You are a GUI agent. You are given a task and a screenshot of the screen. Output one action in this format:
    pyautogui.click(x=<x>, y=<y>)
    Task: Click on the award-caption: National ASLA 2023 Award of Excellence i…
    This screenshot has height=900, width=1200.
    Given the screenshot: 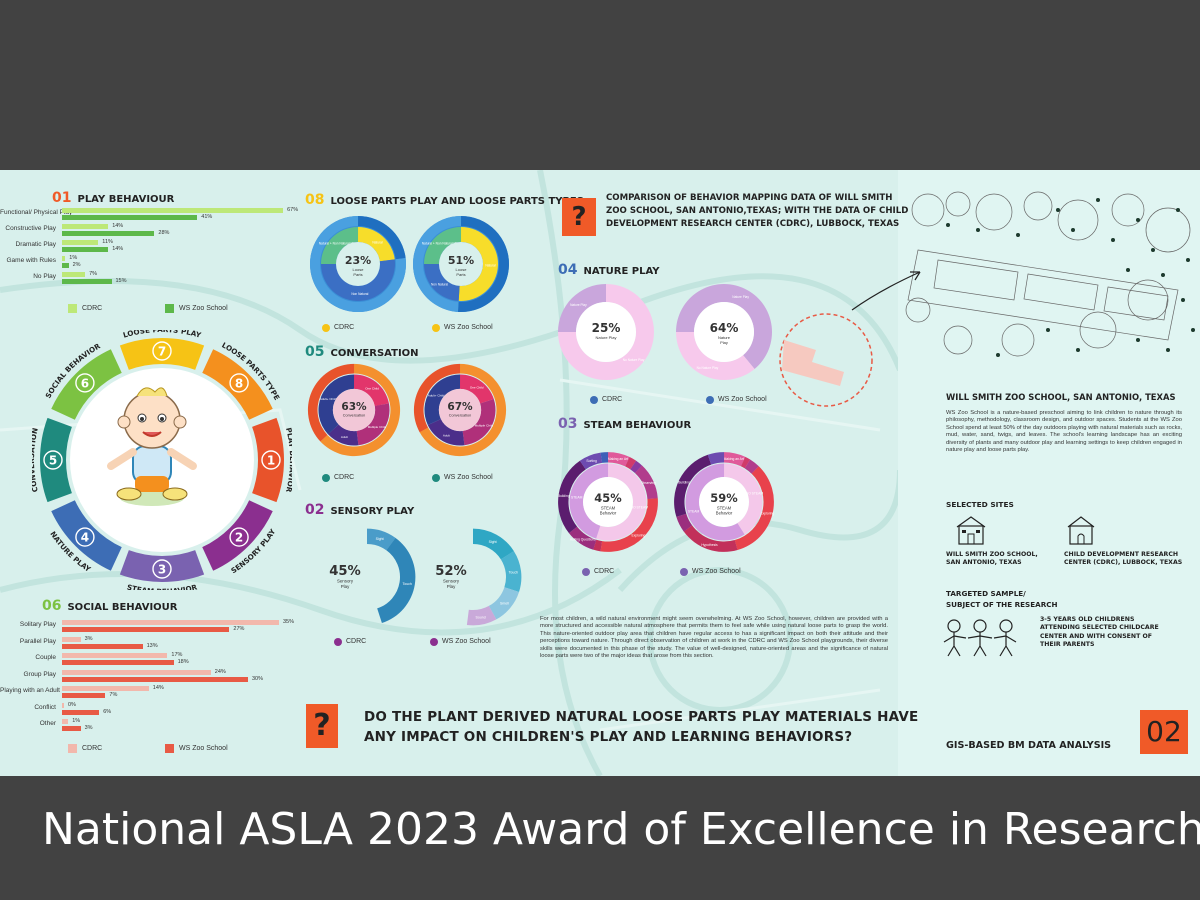 What is the action you would take?
    pyautogui.click(x=621, y=829)
    